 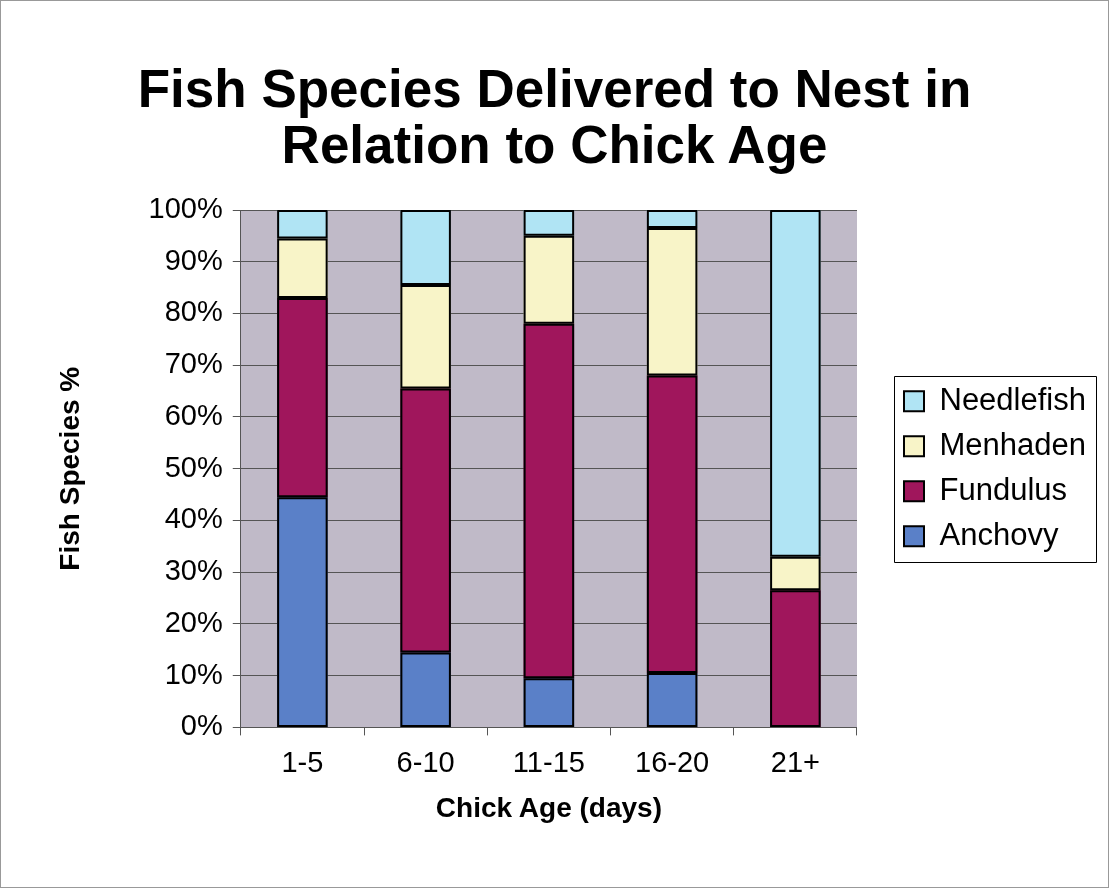 I want to click on legend-label: Menhaden, so click(x=1013, y=444).